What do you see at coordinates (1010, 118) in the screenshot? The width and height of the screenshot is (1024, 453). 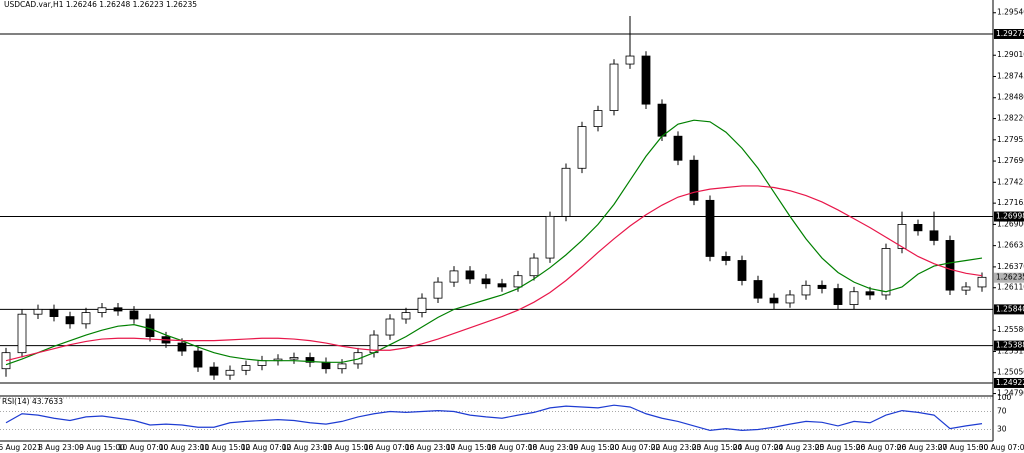 I see `y-tick-label: 1.28220` at bounding box center [1010, 118].